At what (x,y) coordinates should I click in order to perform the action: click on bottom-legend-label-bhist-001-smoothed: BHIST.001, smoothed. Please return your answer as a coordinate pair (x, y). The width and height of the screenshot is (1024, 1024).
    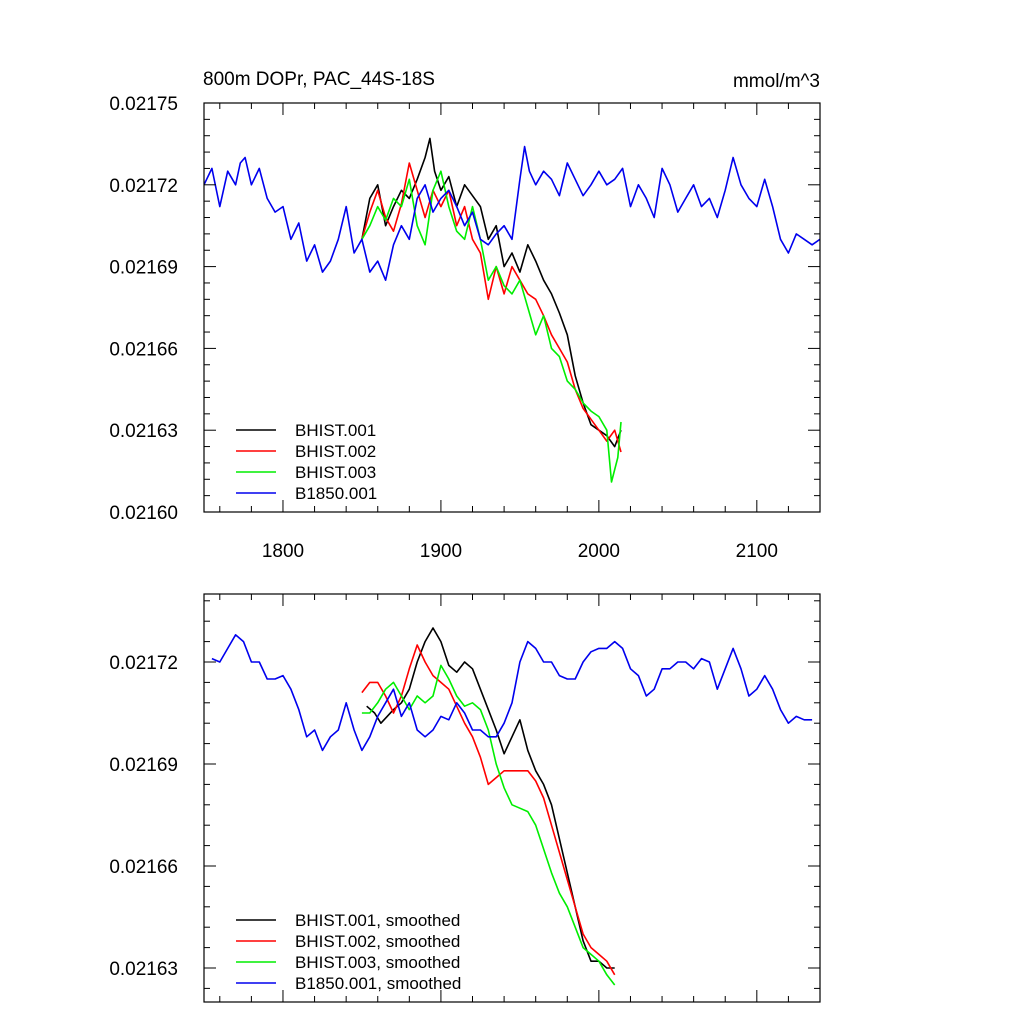
    Looking at the image, I should click on (377, 920).